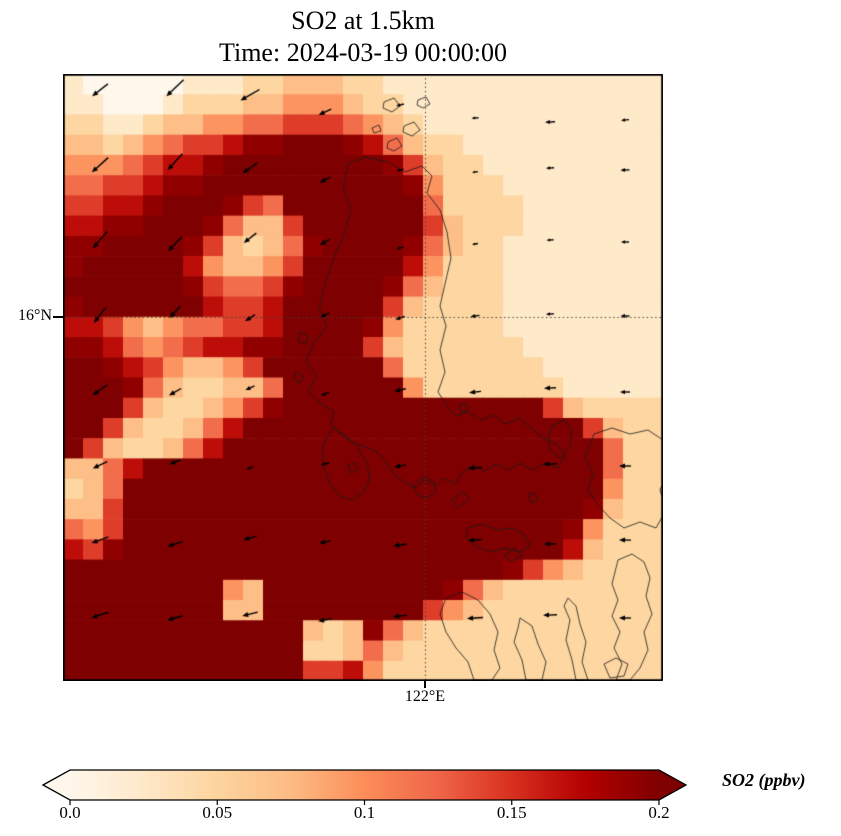 The height and width of the screenshot is (836, 841). What do you see at coordinates (363, 20) in the screenshot?
I see `plot-title: SO2 at 1.5km` at bounding box center [363, 20].